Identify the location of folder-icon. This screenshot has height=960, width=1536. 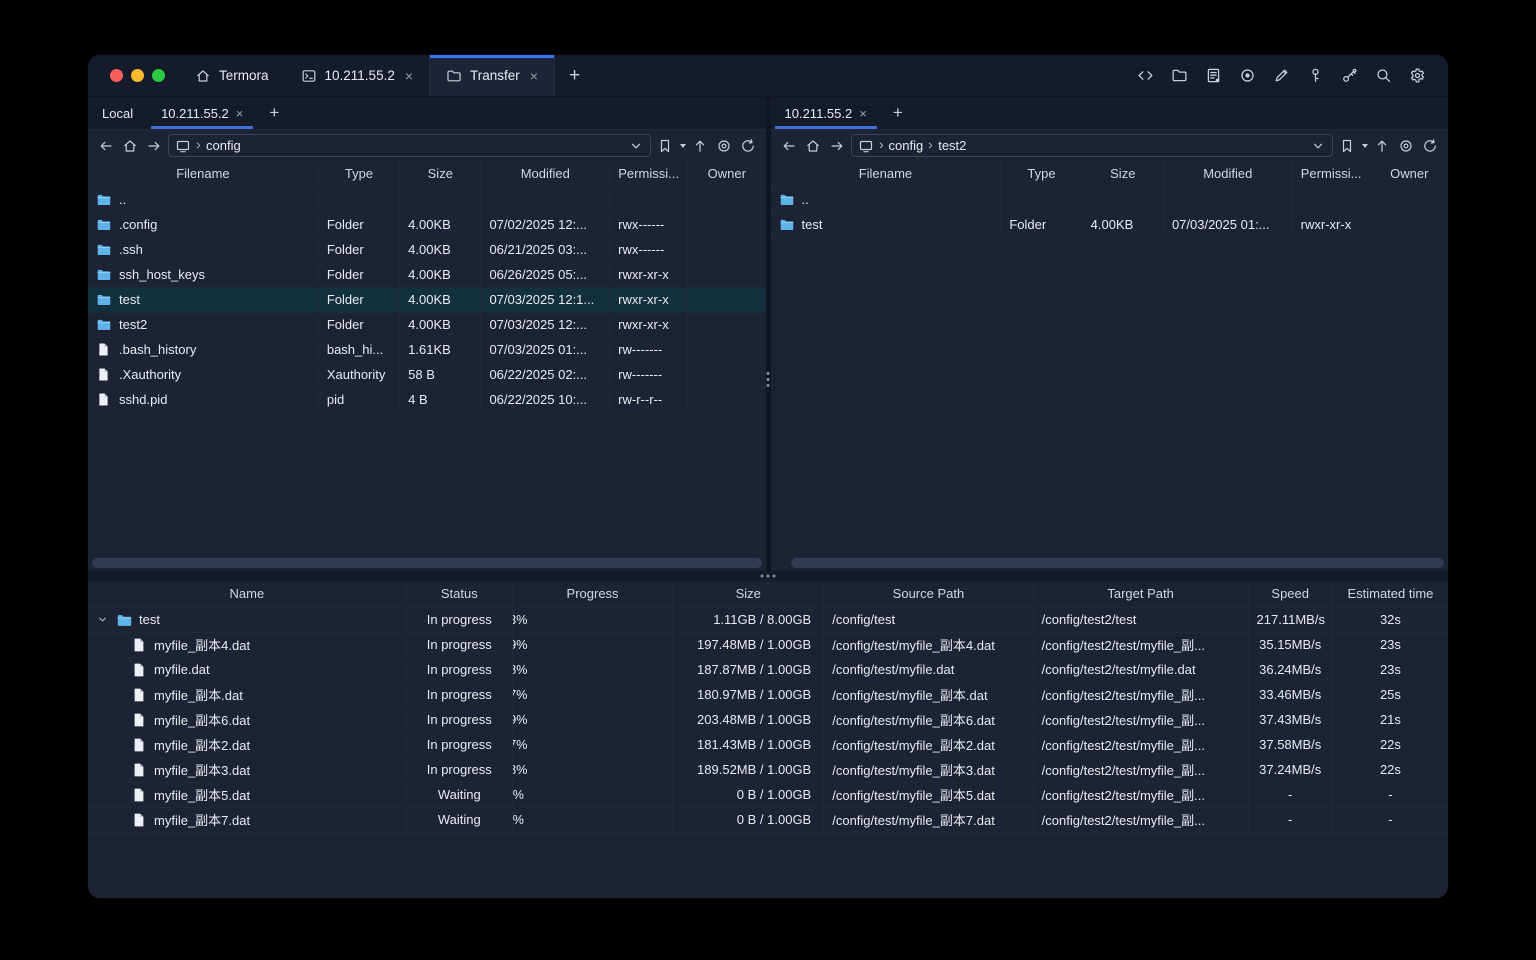
(1179, 75).